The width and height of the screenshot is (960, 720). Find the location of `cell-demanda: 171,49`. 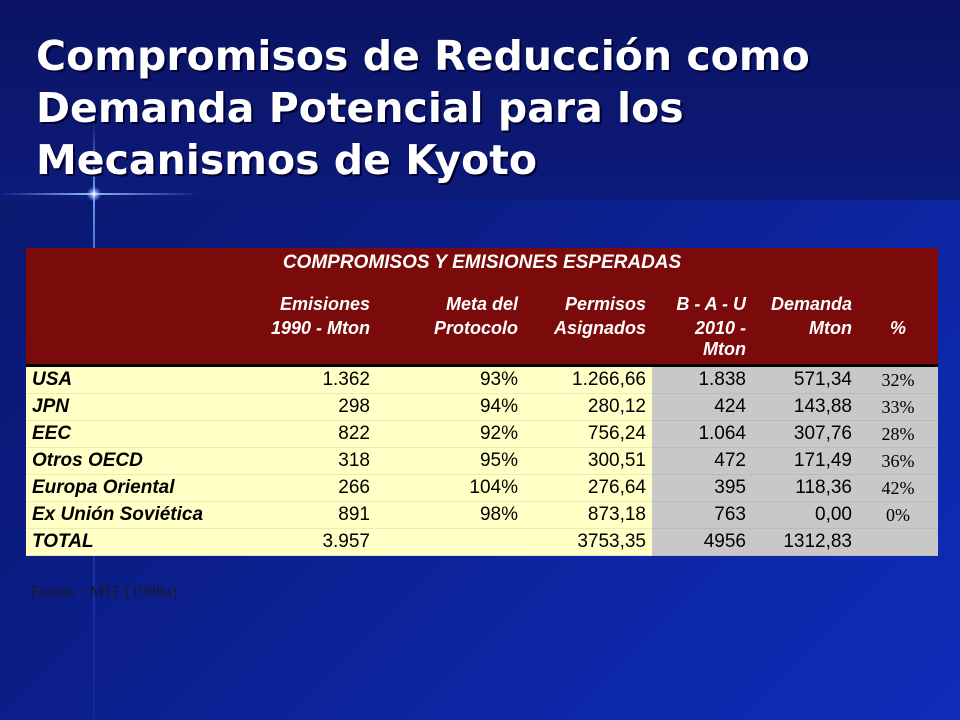

cell-demanda: 171,49 is located at coordinates (805, 461).